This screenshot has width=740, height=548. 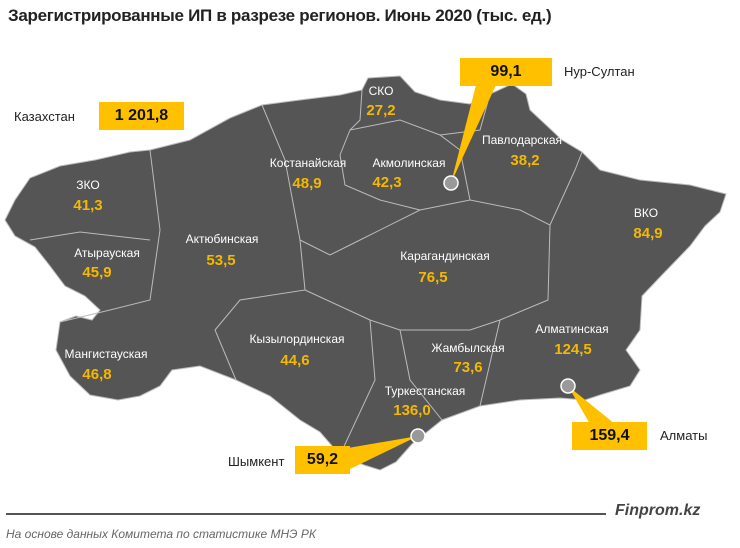 I want to click on nur-sultan-marker, so click(x=451, y=183).